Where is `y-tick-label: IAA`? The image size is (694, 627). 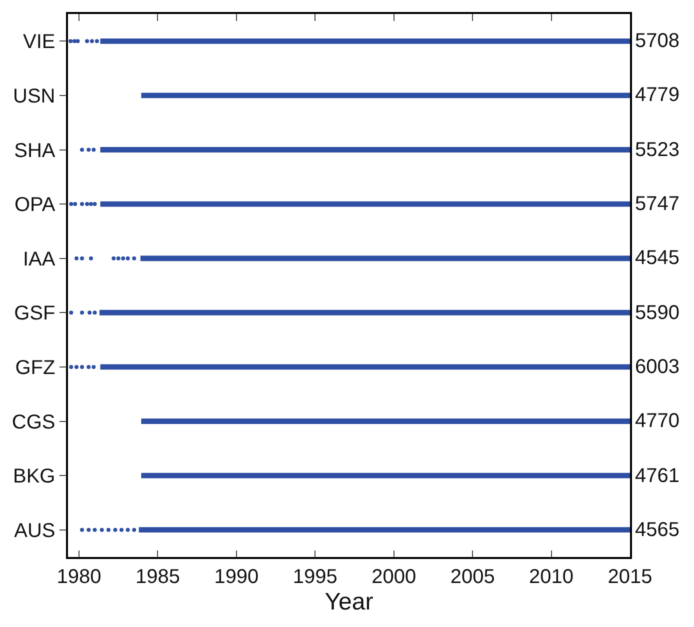
y-tick-label: IAA is located at coordinates (39, 259).